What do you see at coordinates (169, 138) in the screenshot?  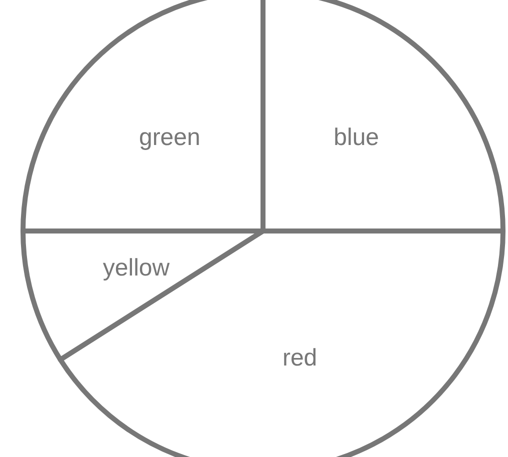 I see `slice-label: green` at bounding box center [169, 138].